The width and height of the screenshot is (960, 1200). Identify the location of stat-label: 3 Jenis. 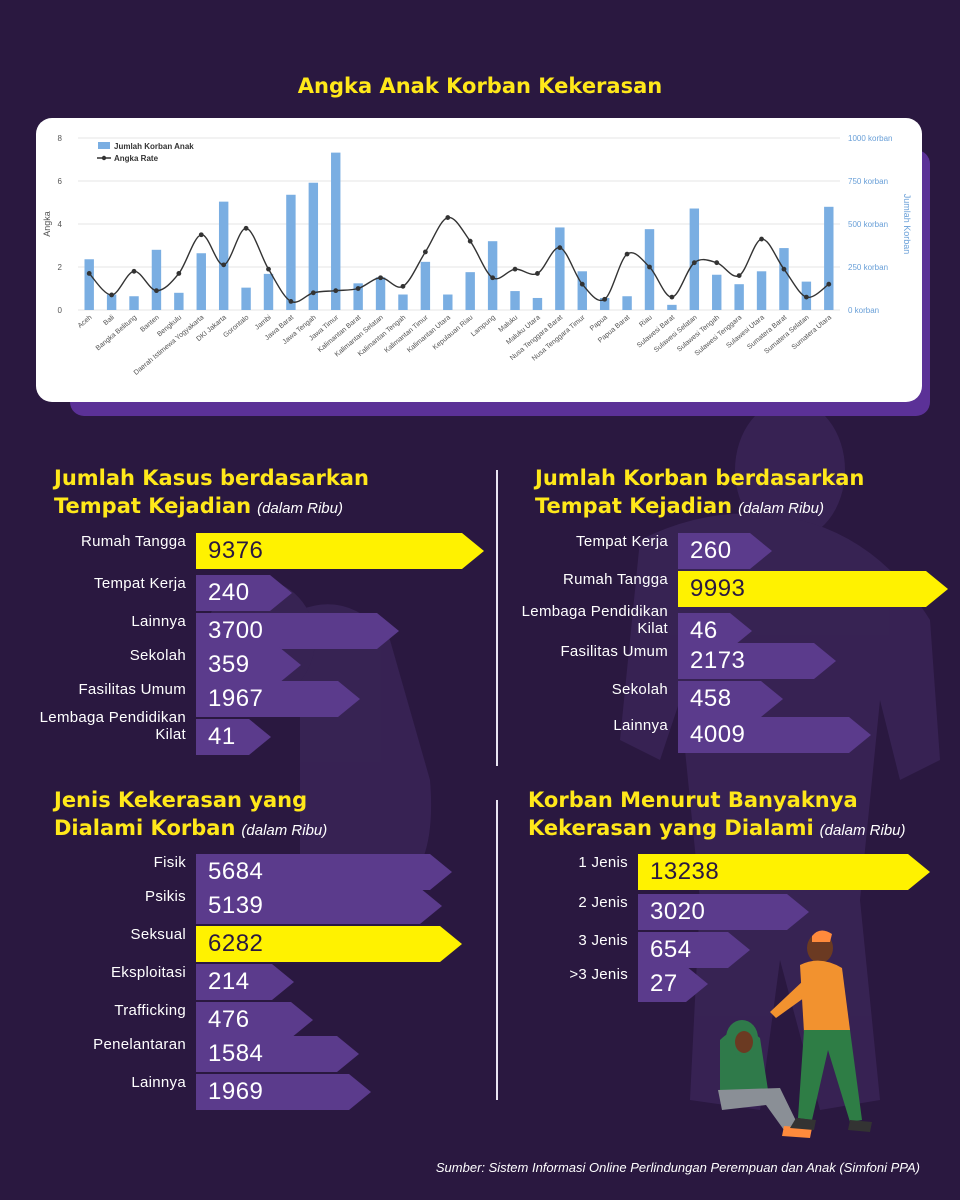
(603, 940).